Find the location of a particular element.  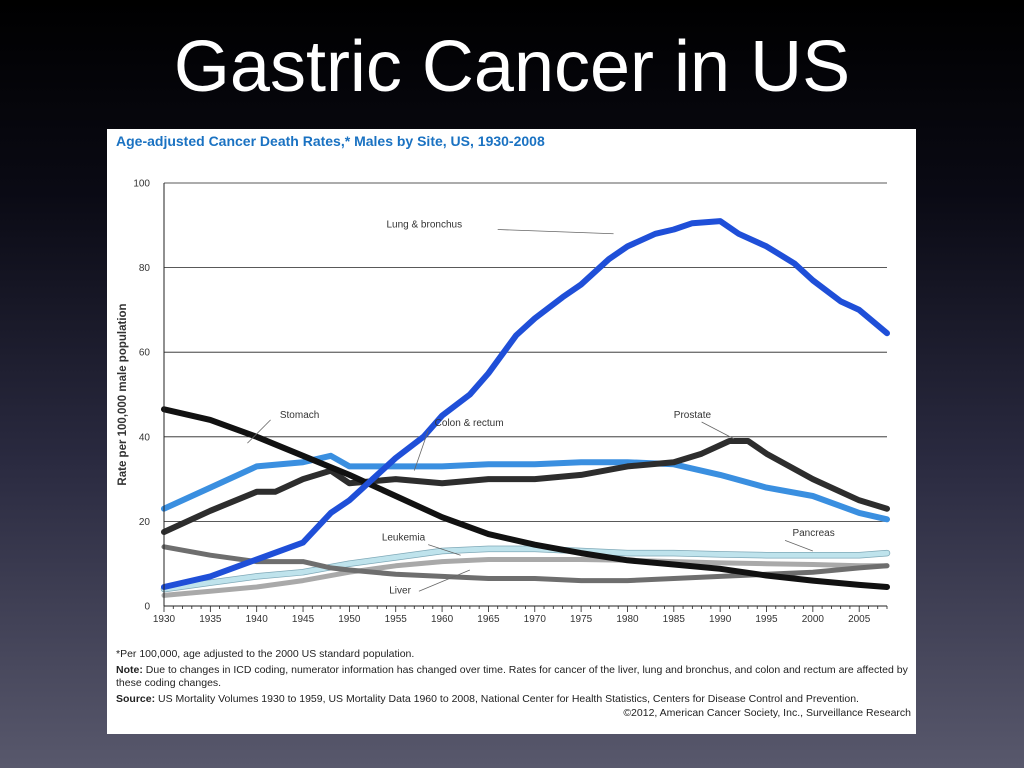

x-tick-label: 1980 is located at coordinates (627, 619).